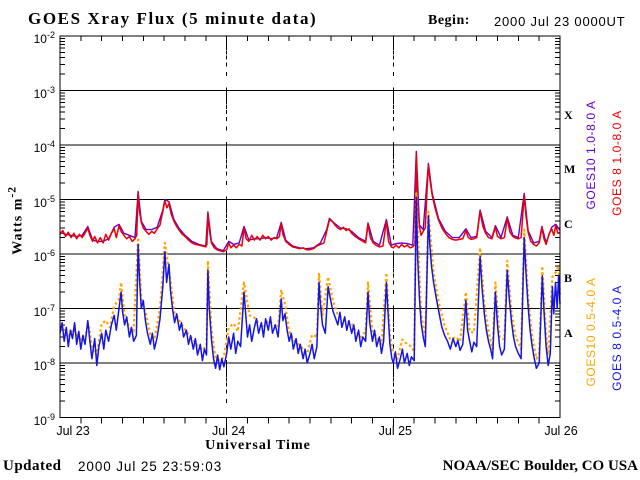 The width and height of the screenshot is (640, 480). I want to click on y-tick-label: 10⁻³, so click(44, 92).